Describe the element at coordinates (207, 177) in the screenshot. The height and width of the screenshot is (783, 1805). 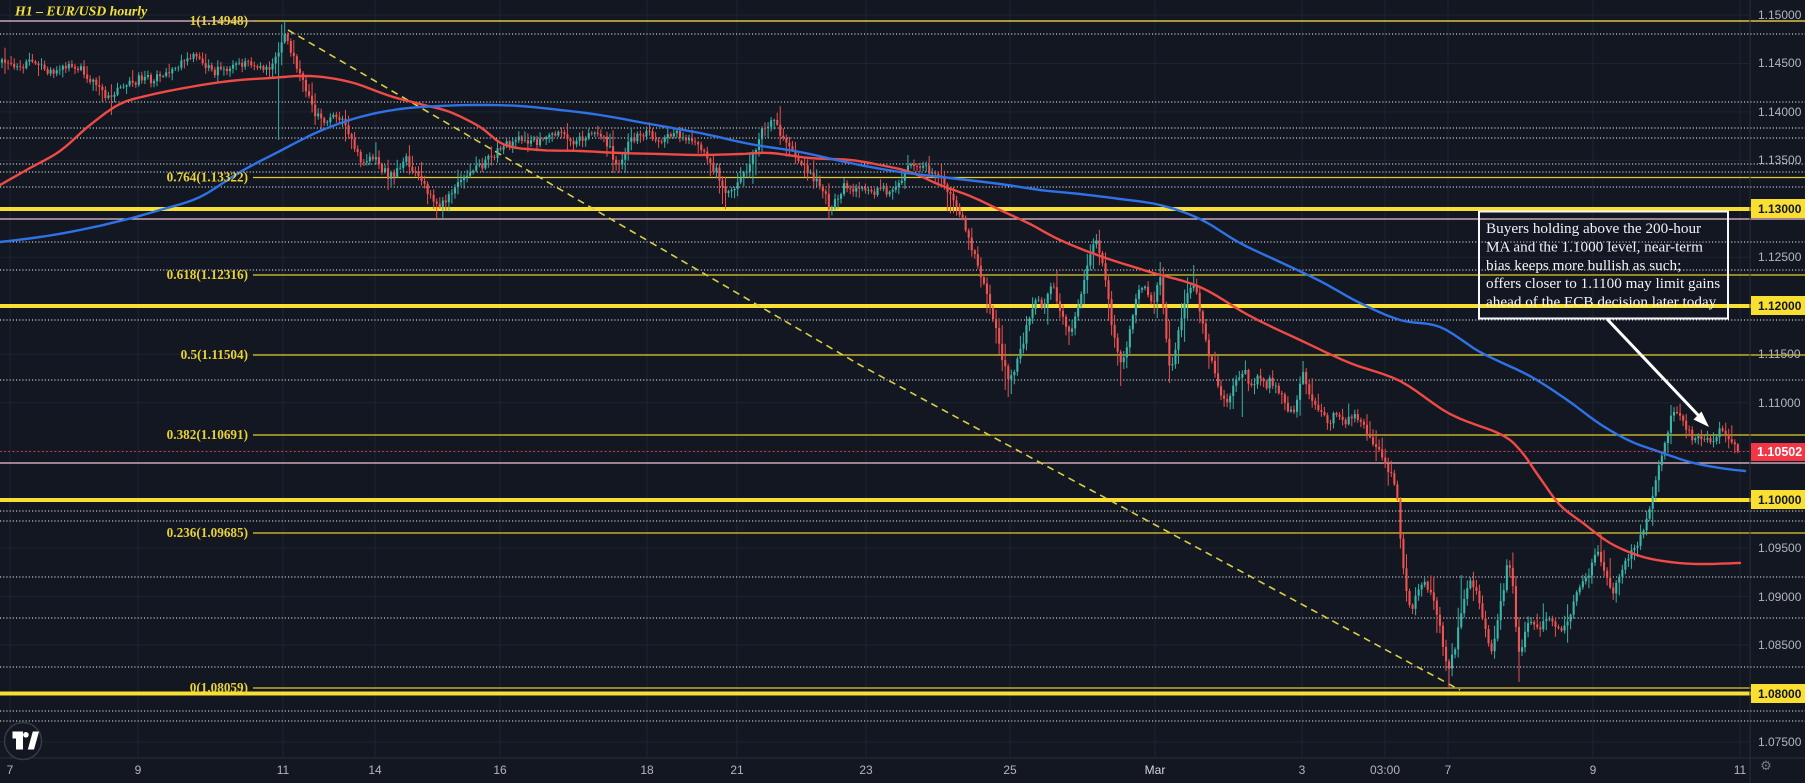
I see `svg-text: 0.764(1.13322)` at that location.